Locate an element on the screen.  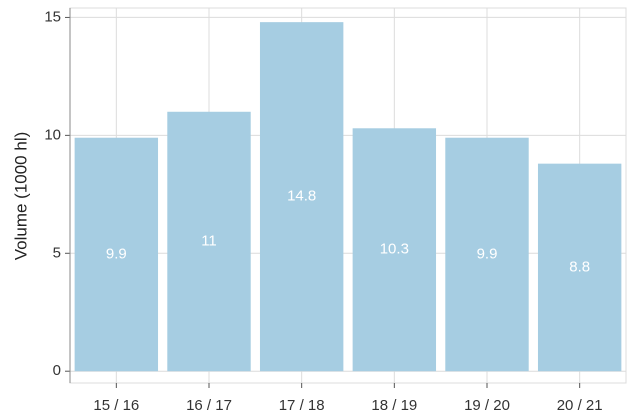
x-tick-label: 16 / 17 is located at coordinates (209, 405).